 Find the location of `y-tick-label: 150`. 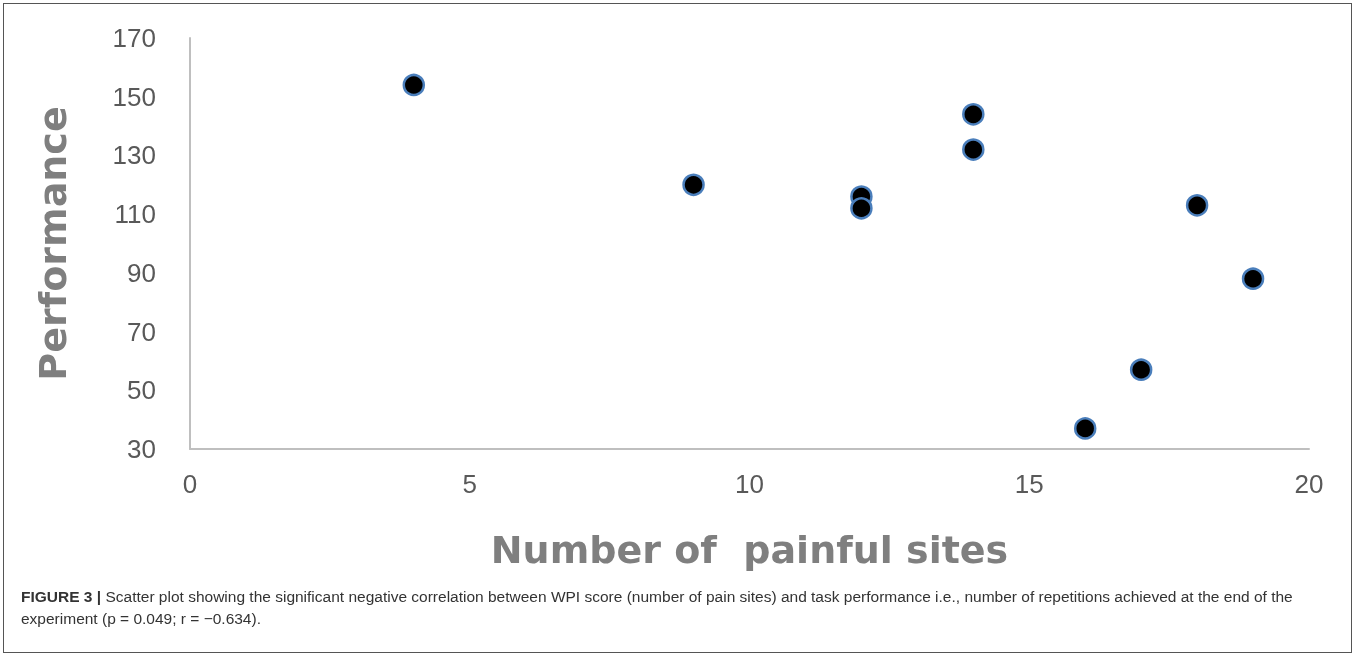

y-tick-label: 150 is located at coordinates (134, 96).